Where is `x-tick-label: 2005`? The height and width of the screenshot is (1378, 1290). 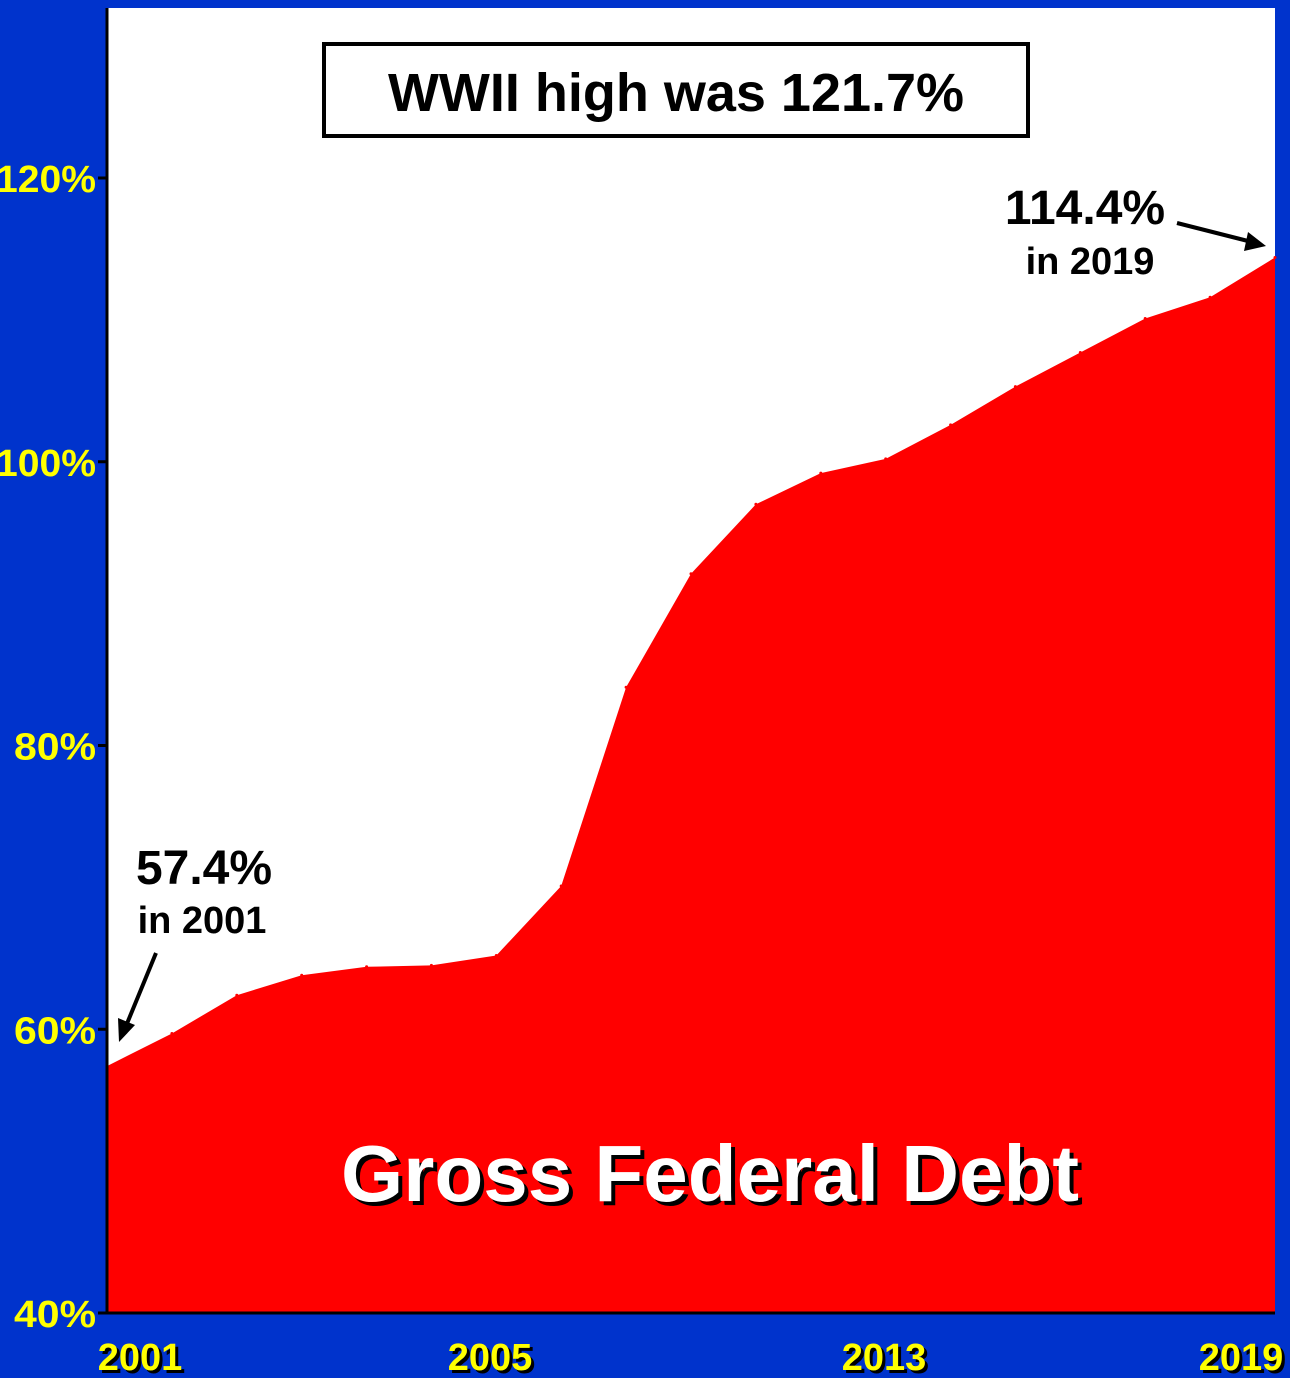 x-tick-label: 2005 is located at coordinates (490, 1357).